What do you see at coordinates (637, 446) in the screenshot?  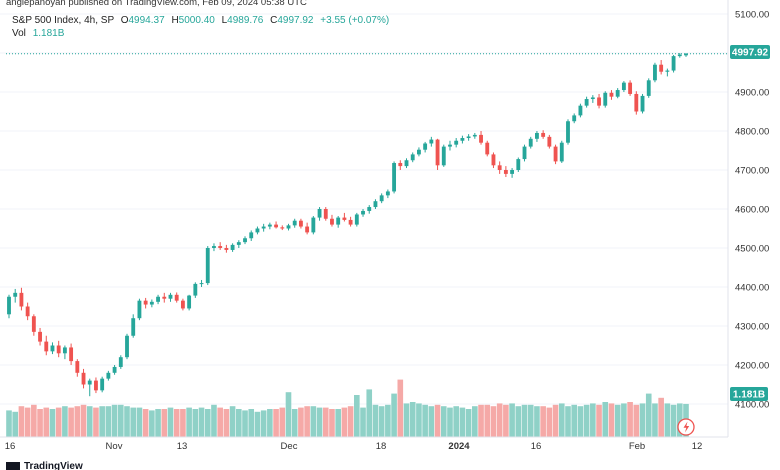 I see `time-tick-label: Feb` at bounding box center [637, 446].